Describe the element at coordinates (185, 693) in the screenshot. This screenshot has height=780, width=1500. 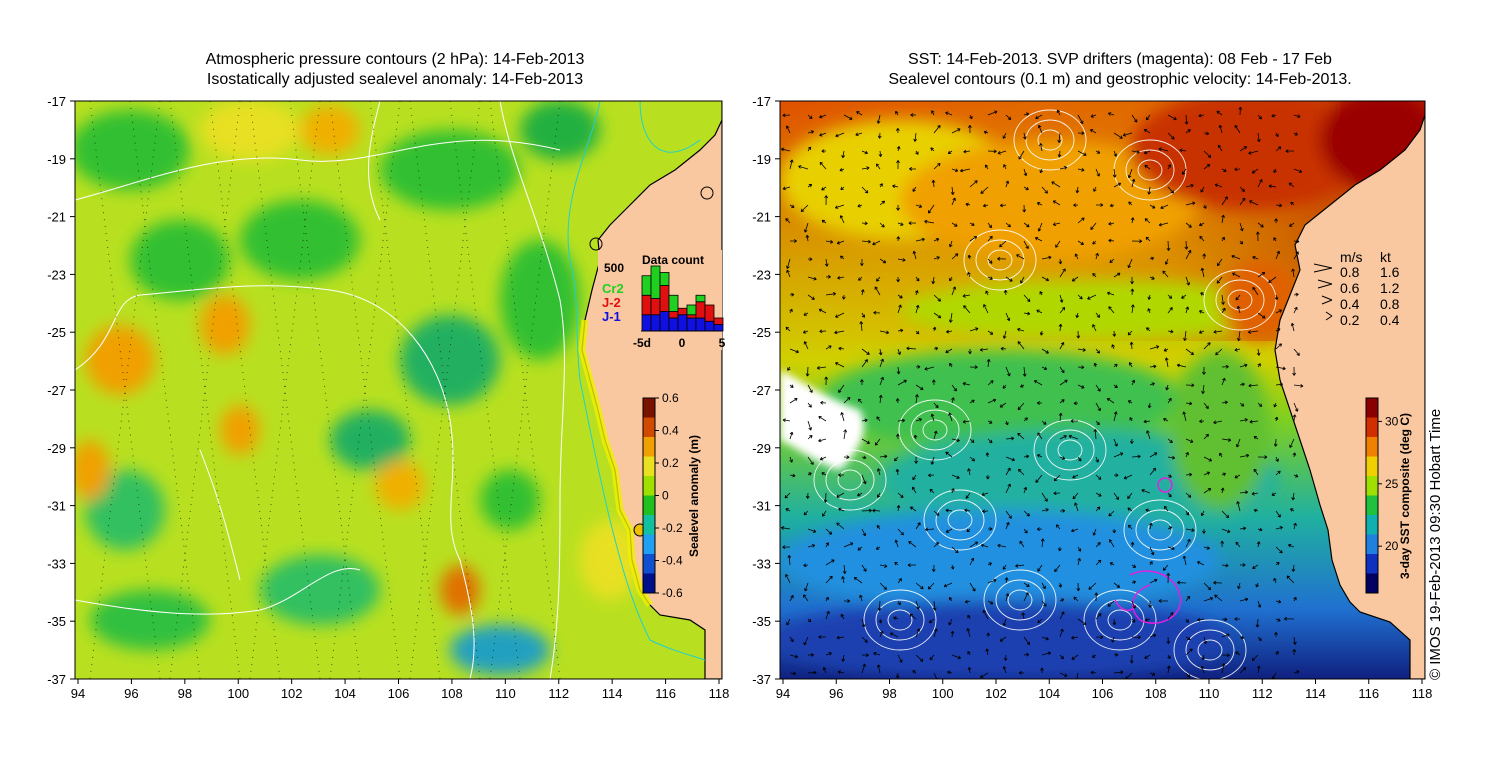
I see `x-tick-label: 98` at that location.